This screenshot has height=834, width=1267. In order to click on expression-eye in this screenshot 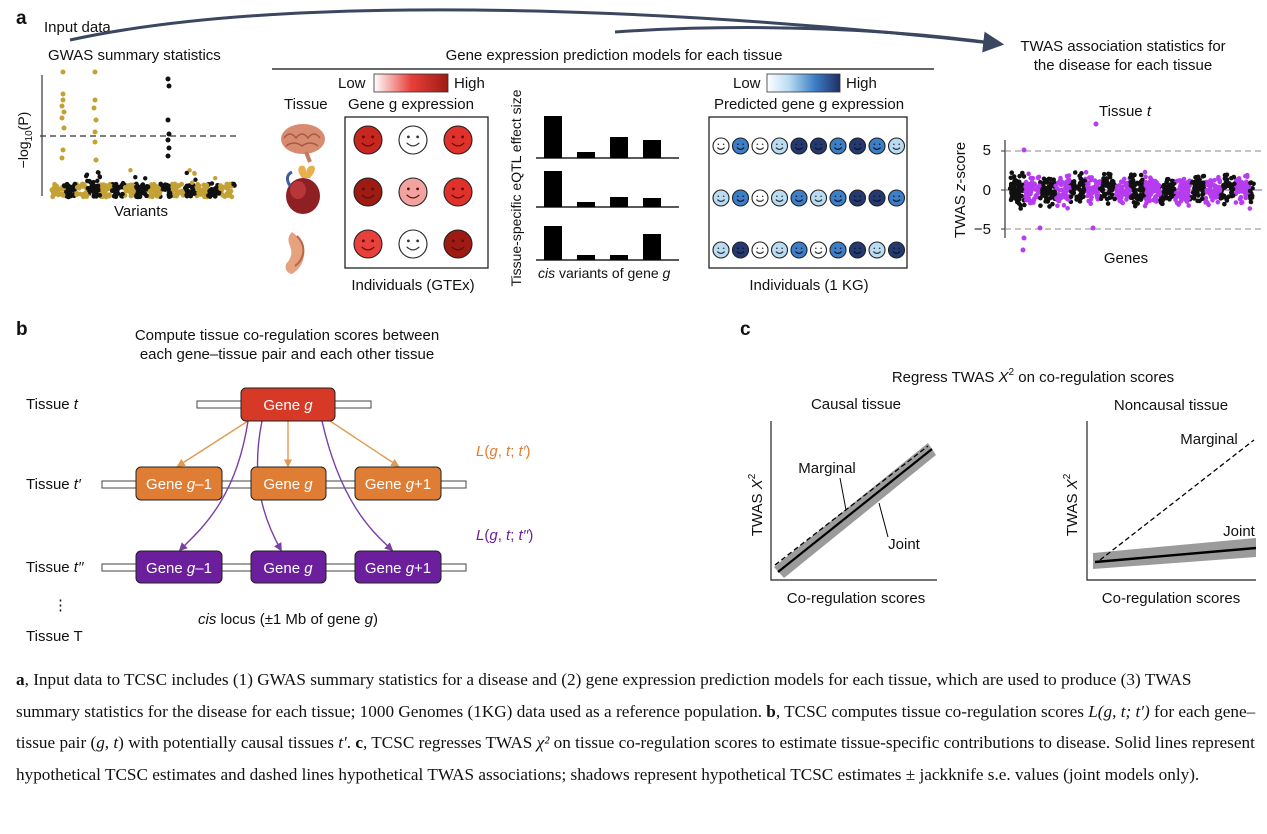, I will do `click(408, 137)`.